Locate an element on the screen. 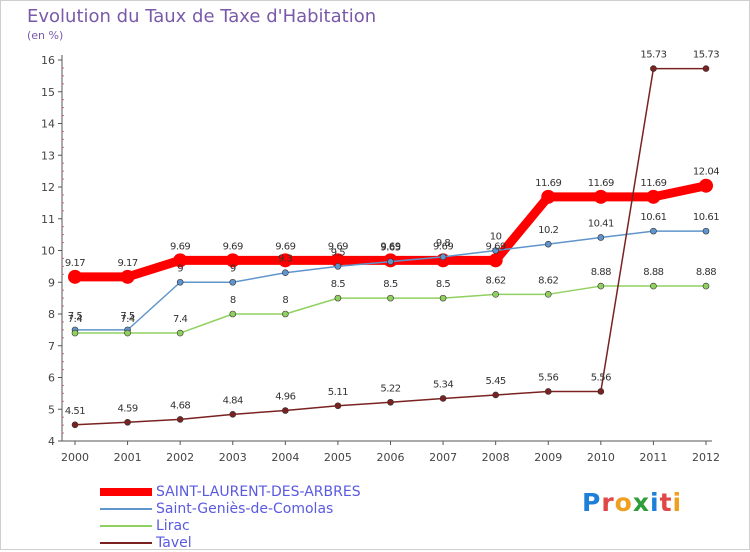 Image resolution: width=750 pixels, height=552 pixels. data-label: 10.2 is located at coordinates (548, 230).